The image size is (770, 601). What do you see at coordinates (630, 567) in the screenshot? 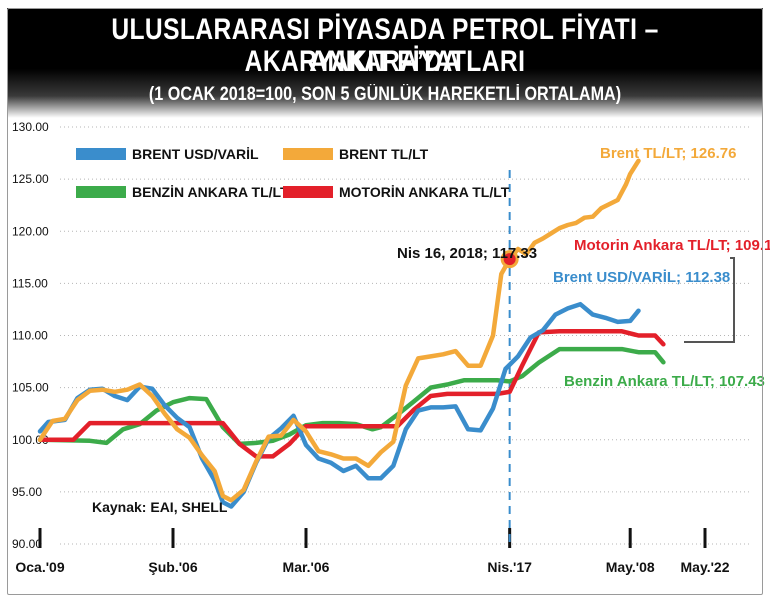
I see `x-tick-label: May.'08` at bounding box center [630, 567].